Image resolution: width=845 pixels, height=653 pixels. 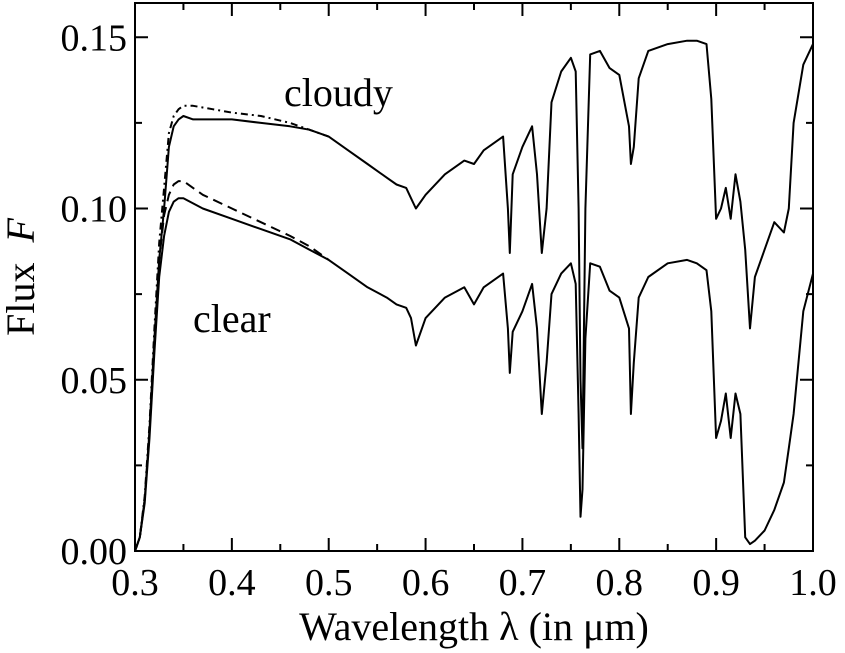 What do you see at coordinates (135, 583) in the screenshot?
I see `x-tick-label: 0.3` at bounding box center [135, 583].